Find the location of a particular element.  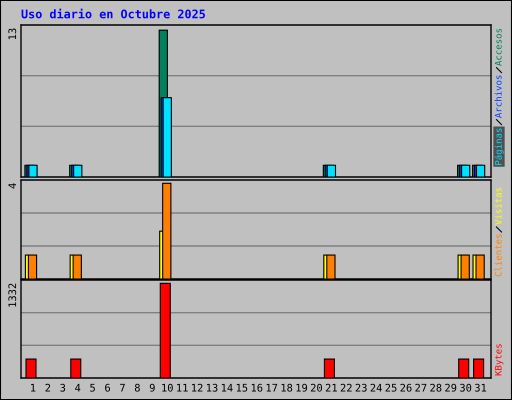

x-tick-label: 9 is located at coordinates (152, 388).